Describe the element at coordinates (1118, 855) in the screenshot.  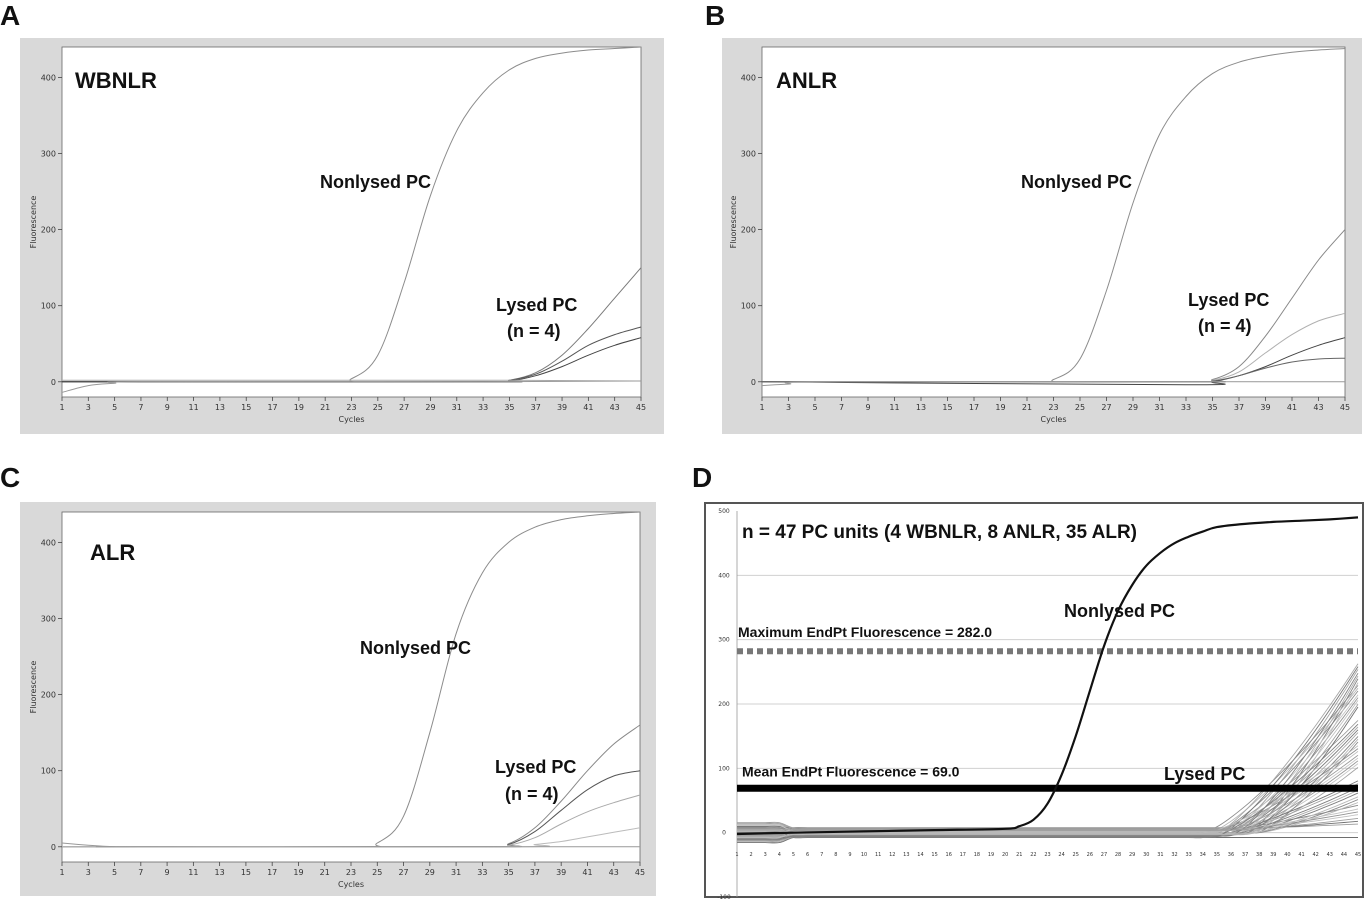
I see `panel-d-xtick-label: 28` at that location.